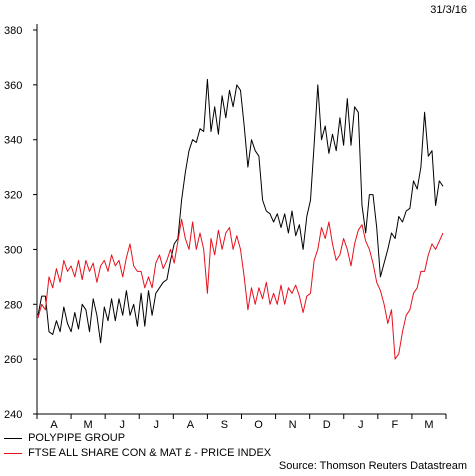  Describe the element at coordinates (13, 438) in the screenshot. I see `legend-swatch-black` at that location.